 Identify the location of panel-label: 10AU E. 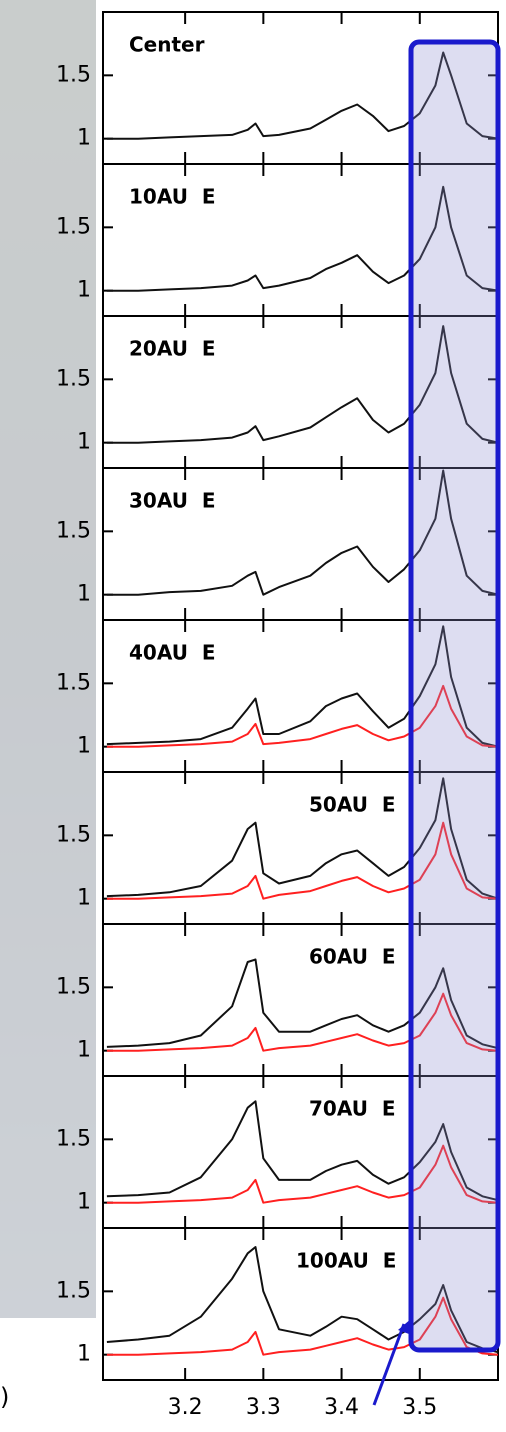
(172, 197).